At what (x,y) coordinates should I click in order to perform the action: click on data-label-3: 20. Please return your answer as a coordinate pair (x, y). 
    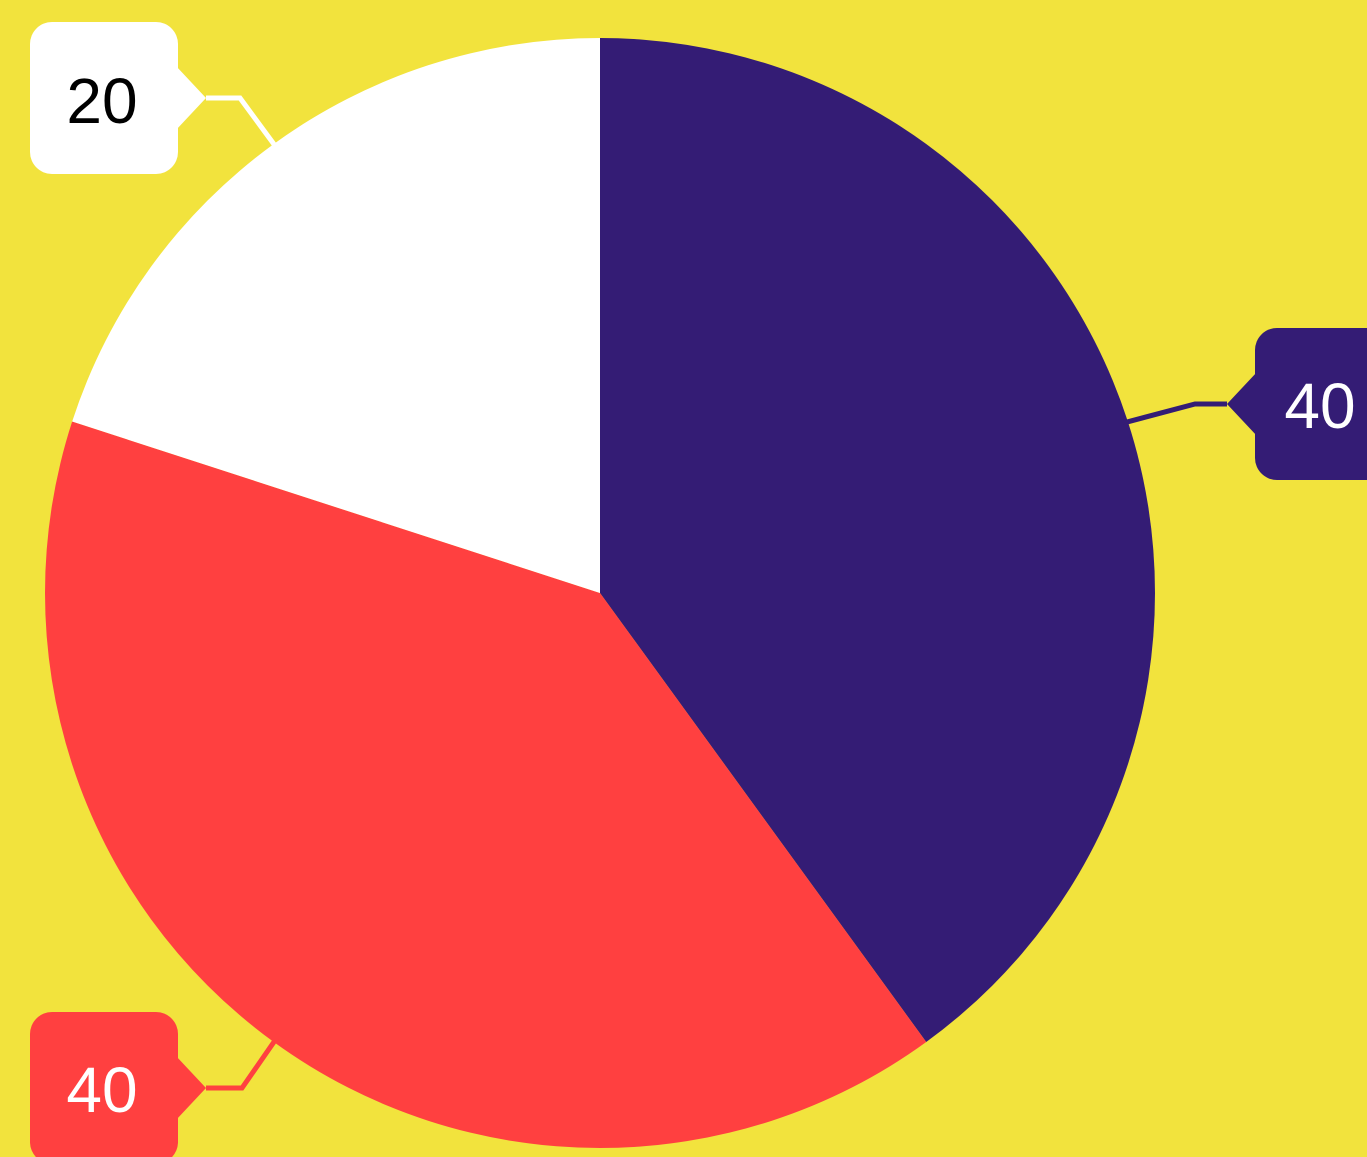
    Looking at the image, I should click on (118, 98).